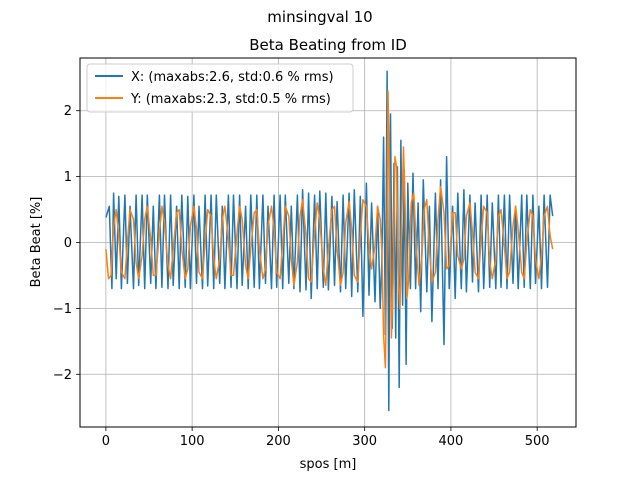 Image resolution: width=640 pixels, height=480 pixels. Describe the element at coordinates (62, 309) in the screenshot. I see `y-tick-label: −1` at that location.